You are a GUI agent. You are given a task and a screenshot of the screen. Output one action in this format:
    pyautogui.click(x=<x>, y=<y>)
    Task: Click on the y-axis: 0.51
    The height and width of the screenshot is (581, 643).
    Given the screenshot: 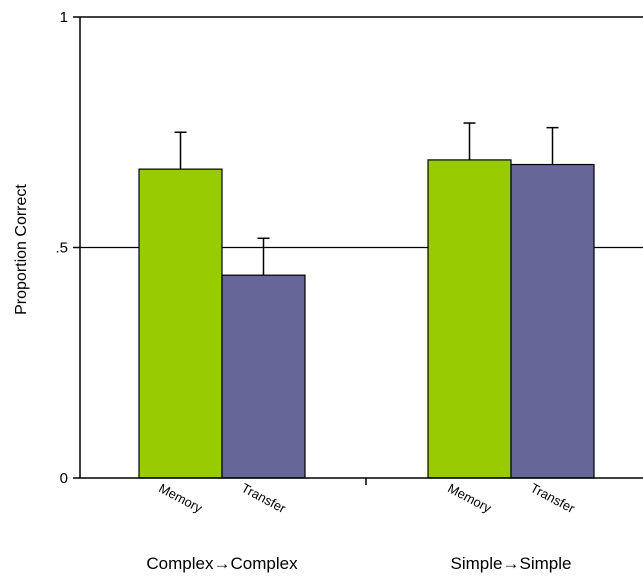 What is the action you would take?
    pyautogui.click(x=68, y=248)
    